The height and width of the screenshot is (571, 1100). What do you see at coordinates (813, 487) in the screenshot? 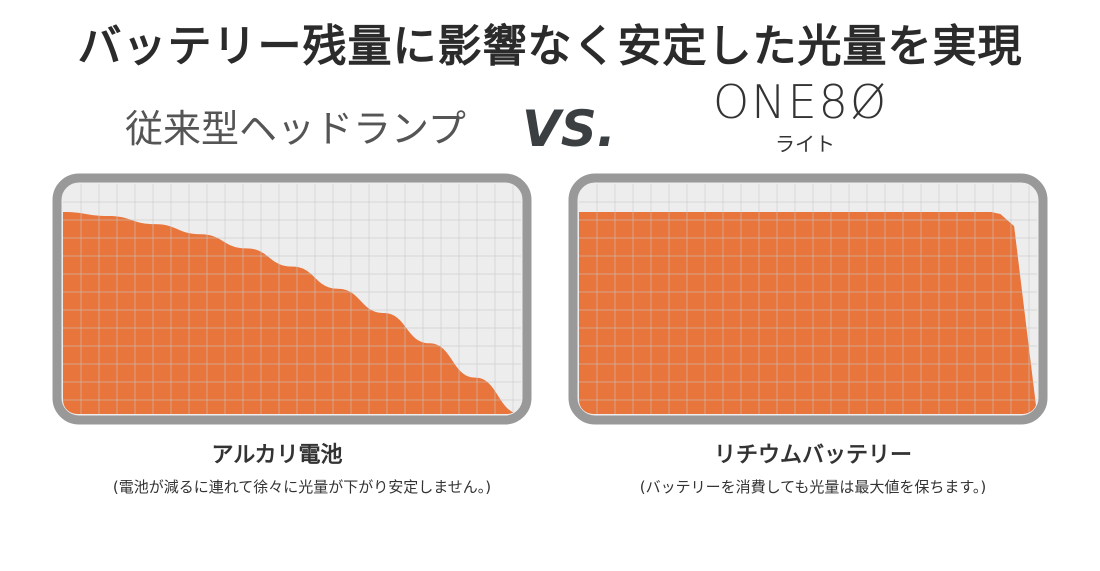
I see `chart-note-lithium: (バッテリーを消費しても光量は最大値を保ちます。)` at bounding box center [813, 487].